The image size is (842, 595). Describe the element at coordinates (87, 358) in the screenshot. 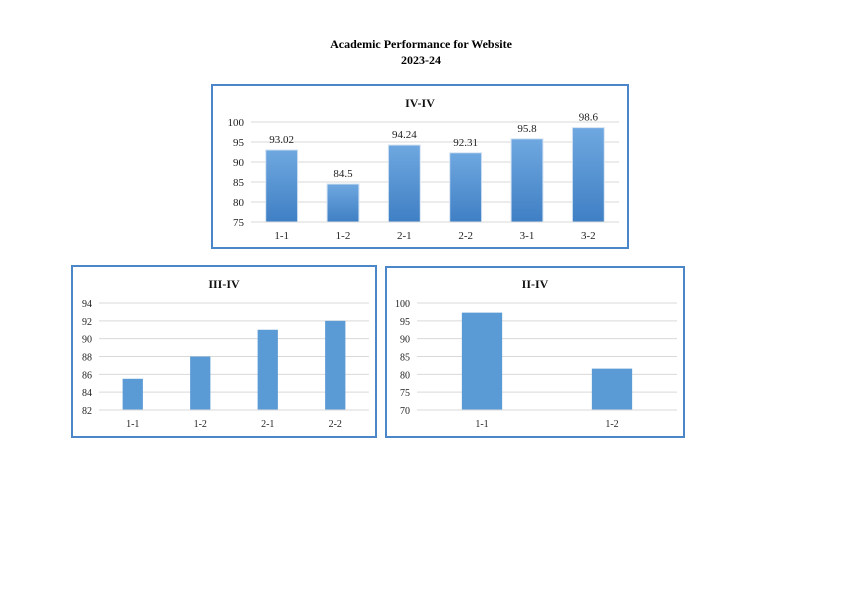

I see `y-tick-label: 88` at that location.